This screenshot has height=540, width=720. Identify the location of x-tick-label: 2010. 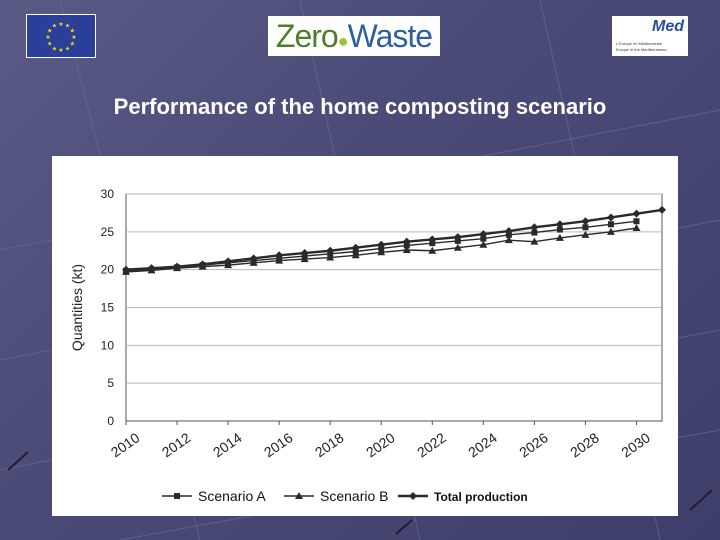
(125, 444).